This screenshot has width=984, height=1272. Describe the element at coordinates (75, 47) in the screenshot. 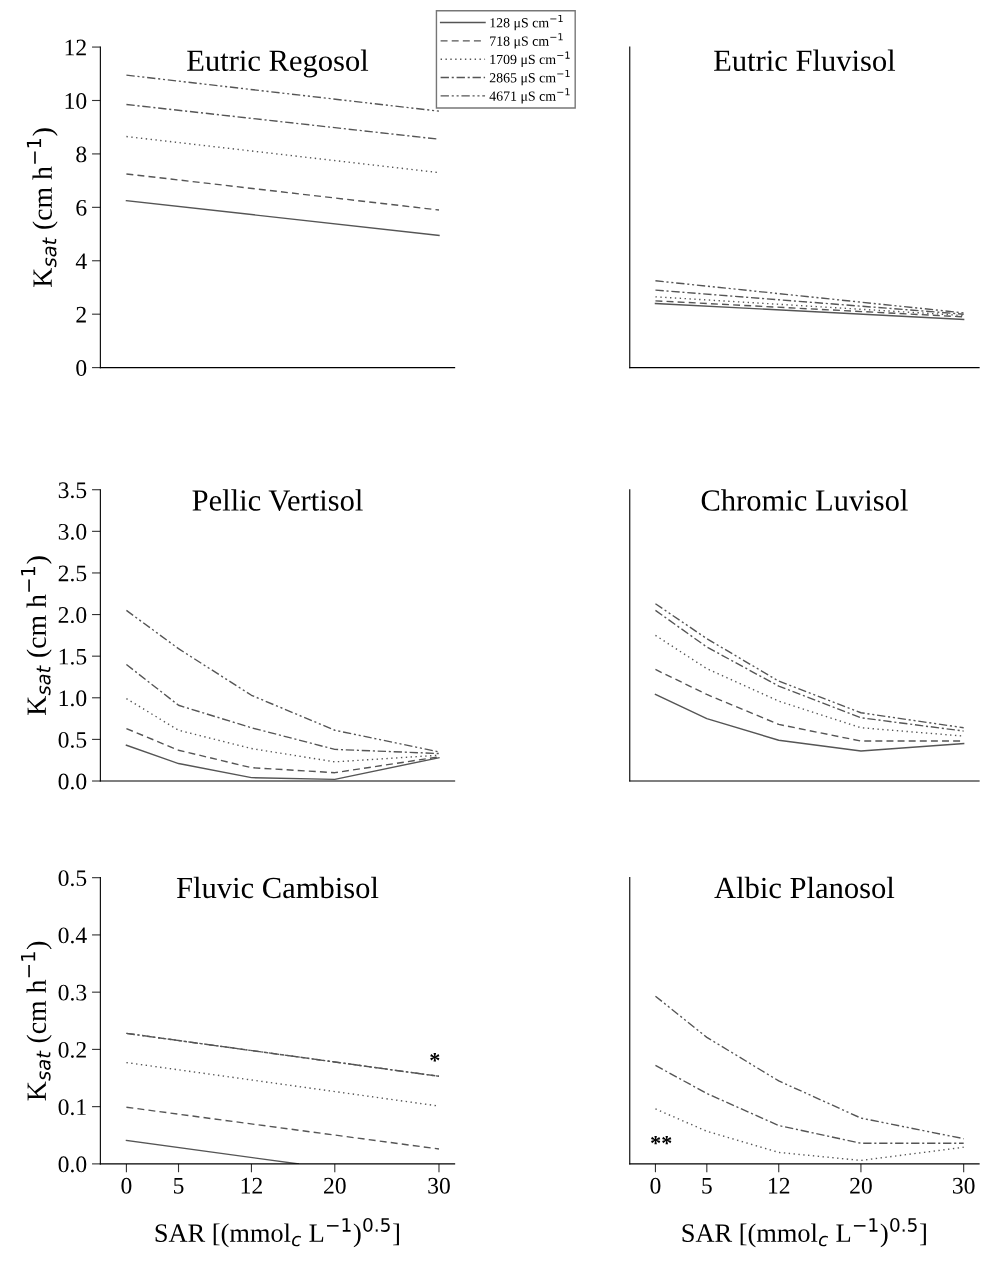

I see `y-tick-label: 12` at that location.